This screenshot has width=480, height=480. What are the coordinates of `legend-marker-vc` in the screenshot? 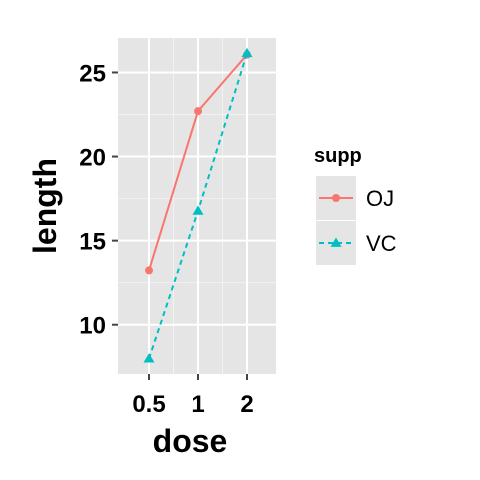 It's located at (336, 242).